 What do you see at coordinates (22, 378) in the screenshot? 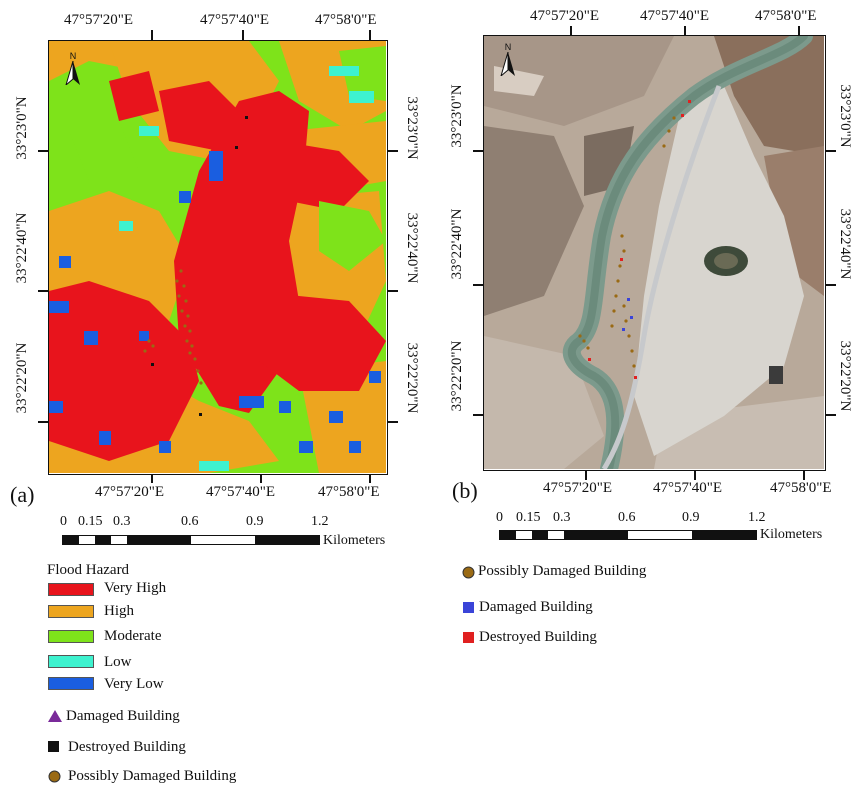
I see `panel-a-left-coord-1: 33°22'20"N` at bounding box center [22, 378].